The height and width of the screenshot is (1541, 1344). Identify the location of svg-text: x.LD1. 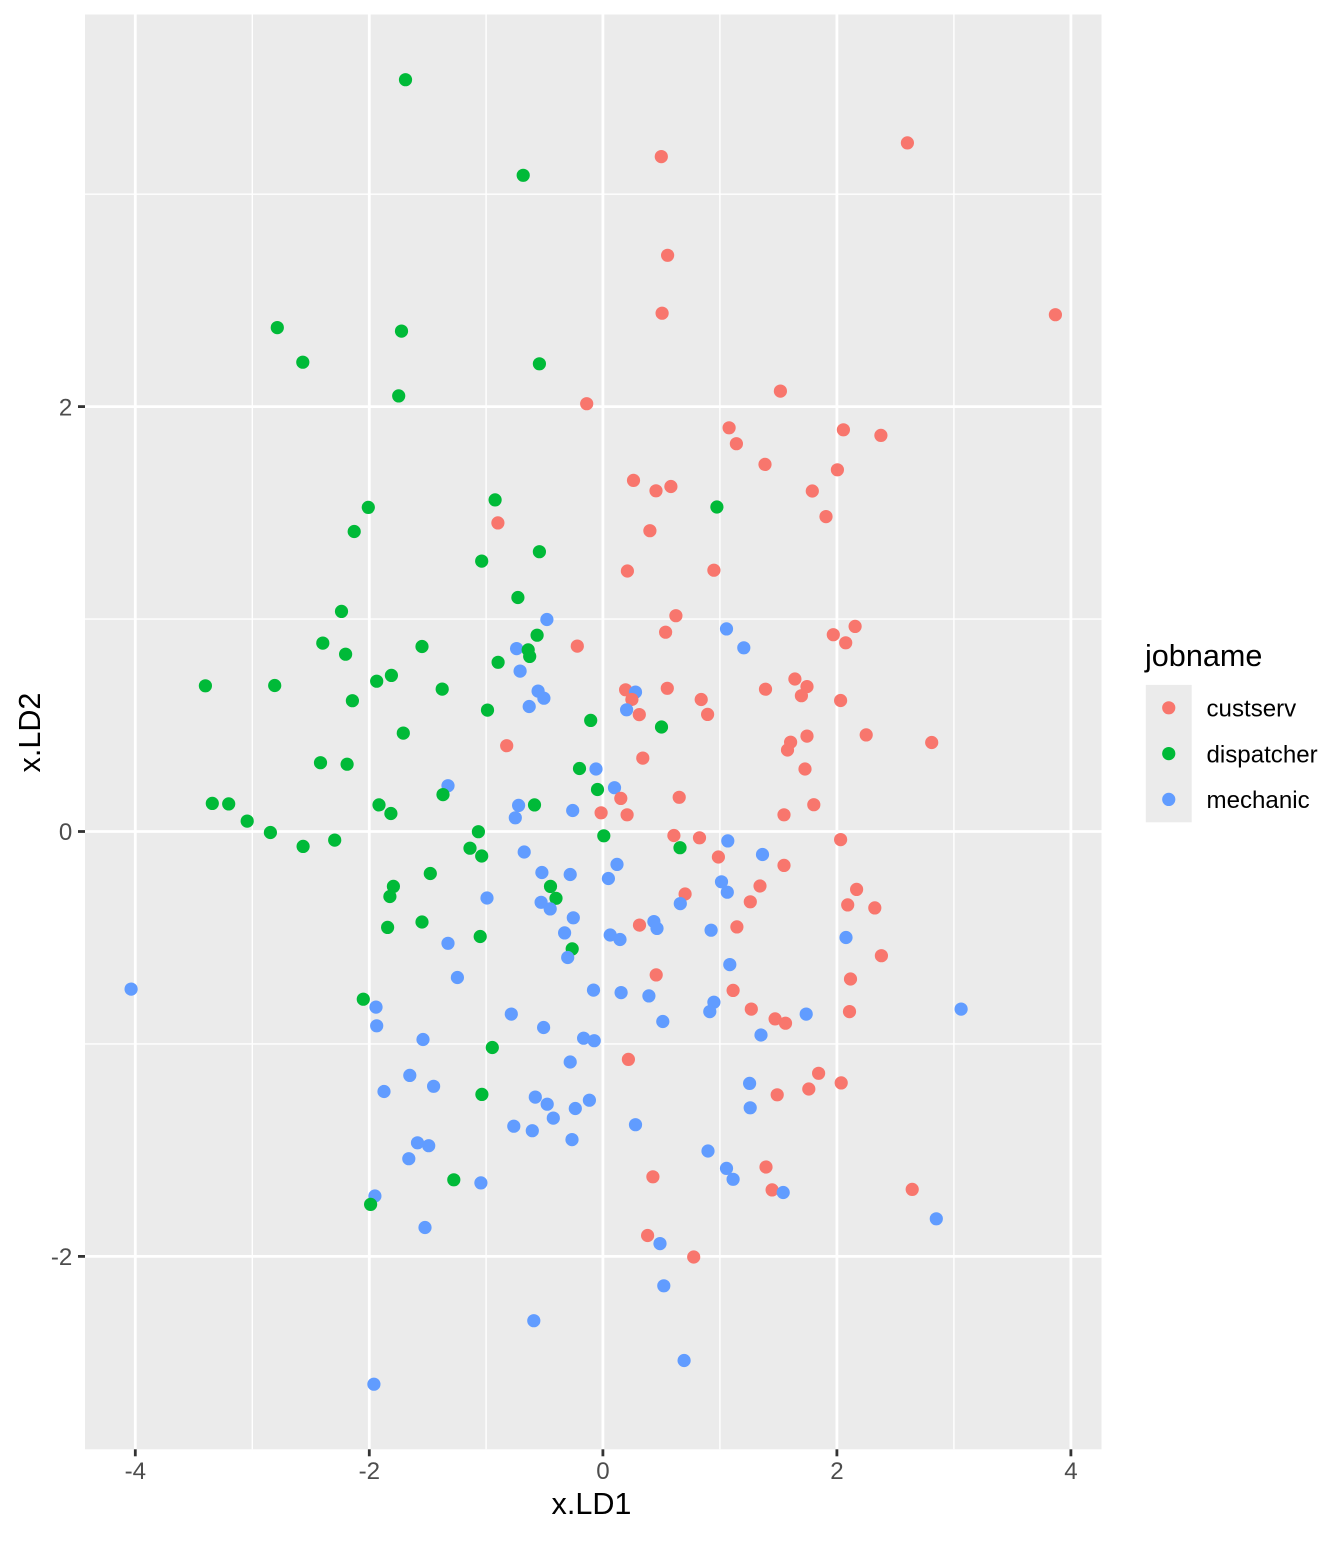
(592, 1504).